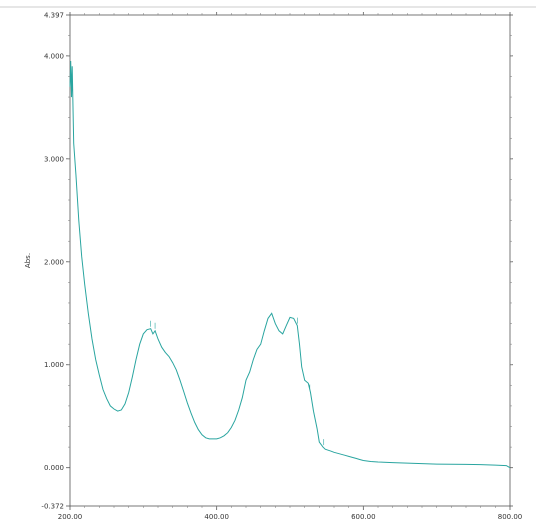  What do you see at coordinates (54, 159) in the screenshot?
I see `y-tick-label: 3.000` at bounding box center [54, 159].